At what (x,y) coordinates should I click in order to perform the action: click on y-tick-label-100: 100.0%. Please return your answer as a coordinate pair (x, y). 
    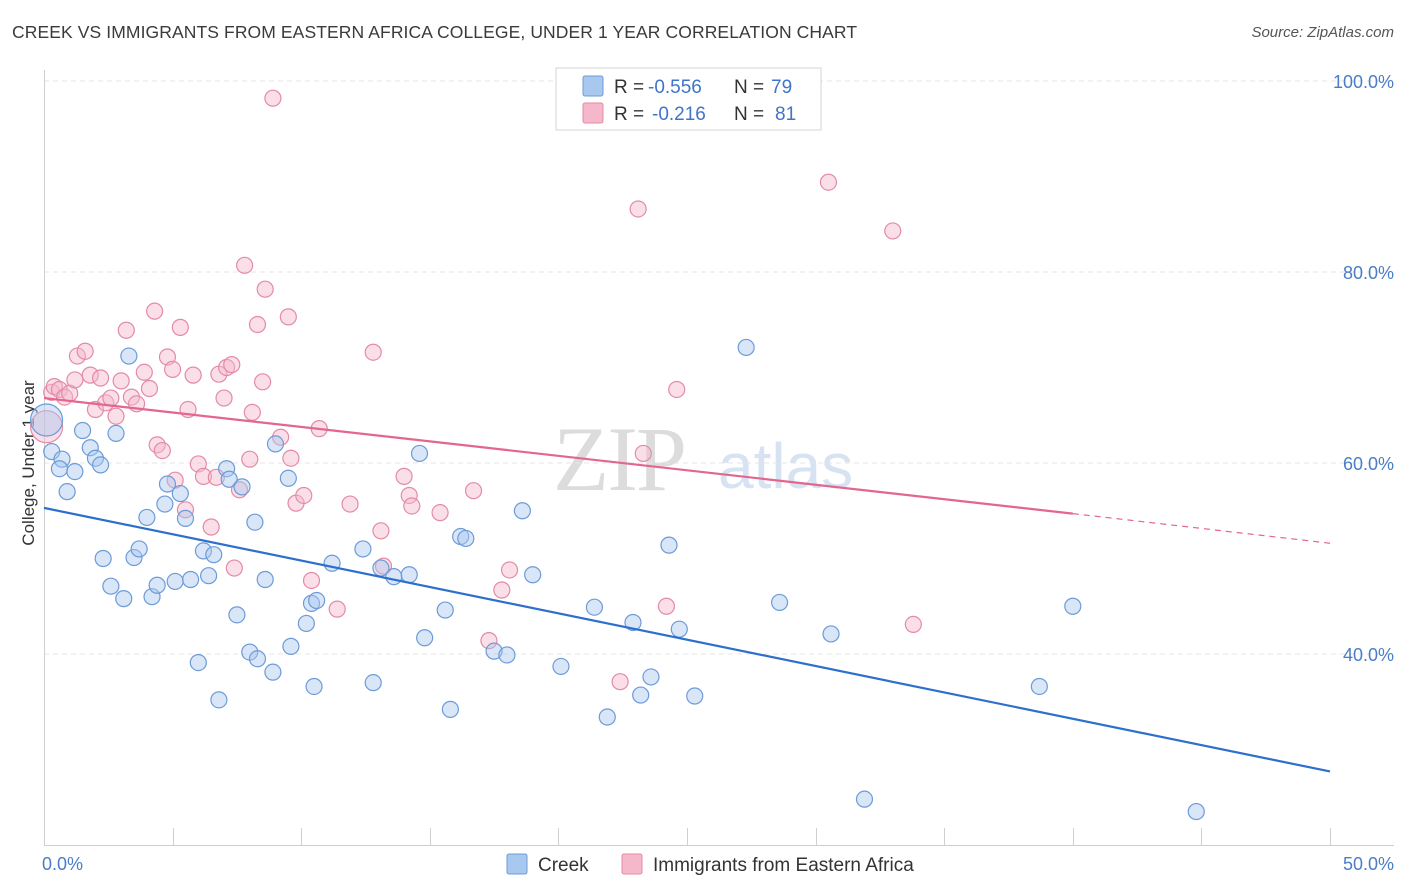
    Looking at the image, I should click on (1363, 82).